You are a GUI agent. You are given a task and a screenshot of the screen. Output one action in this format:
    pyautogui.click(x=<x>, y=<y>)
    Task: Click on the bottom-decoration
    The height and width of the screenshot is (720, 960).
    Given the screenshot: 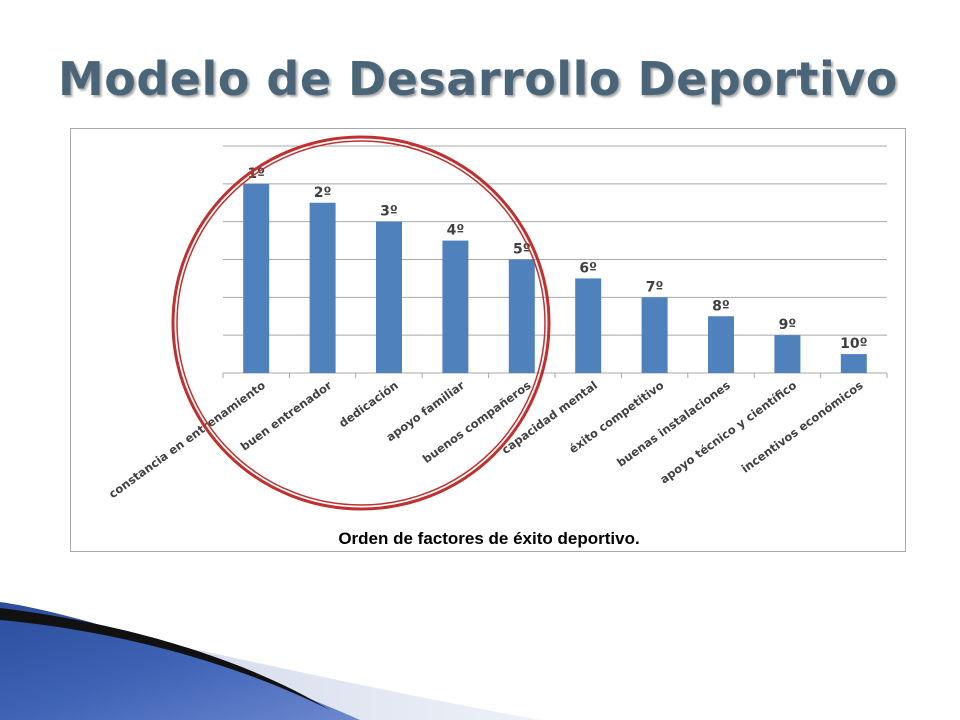 What is the action you would take?
    pyautogui.click(x=270, y=661)
    